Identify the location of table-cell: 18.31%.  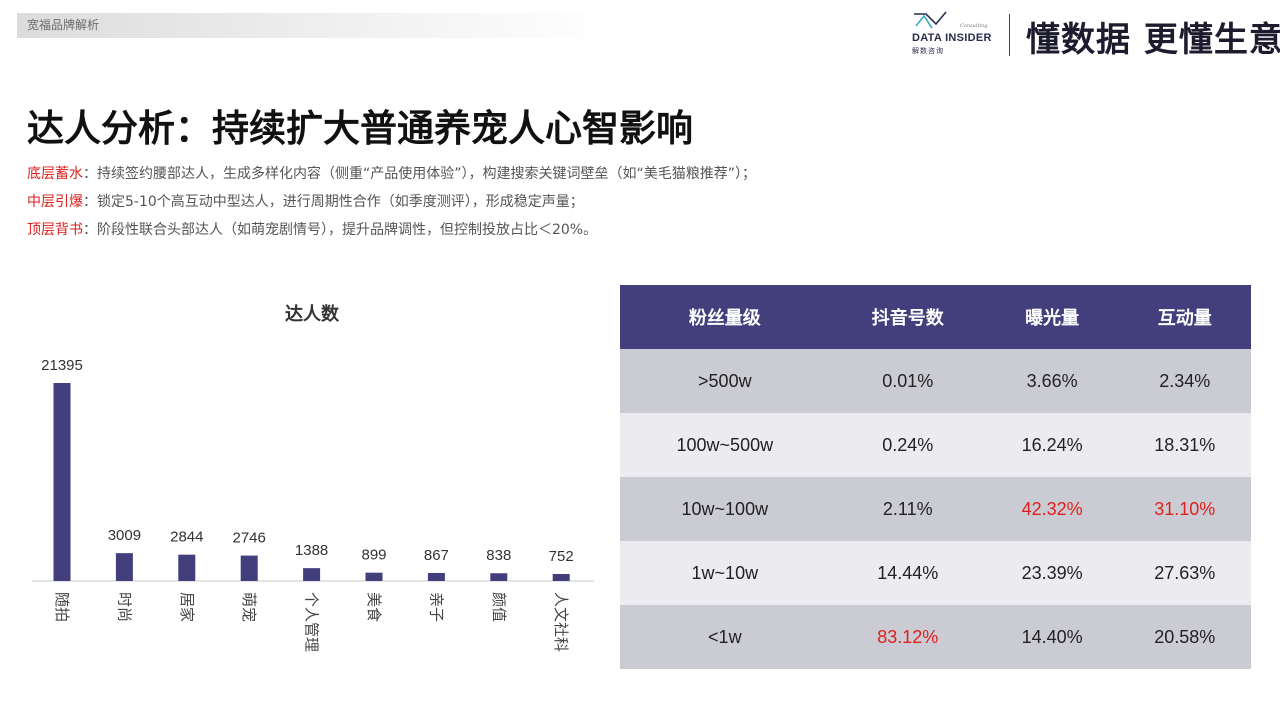
(1184, 445).